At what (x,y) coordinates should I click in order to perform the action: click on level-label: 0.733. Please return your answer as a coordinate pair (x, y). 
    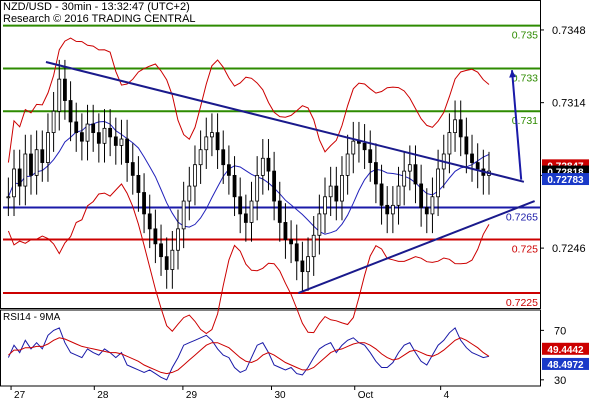
    Looking at the image, I should click on (525, 78).